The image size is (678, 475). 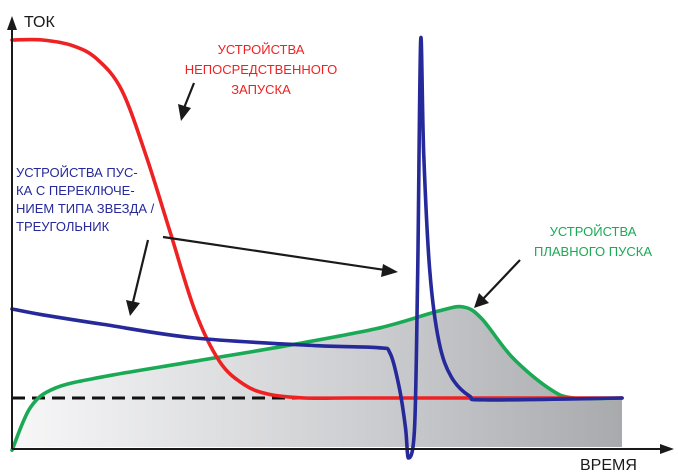 I want to click on label-star-delta-line-2: КА С ПЕРЕКЛЮЧЕ-, so click(x=75, y=190).